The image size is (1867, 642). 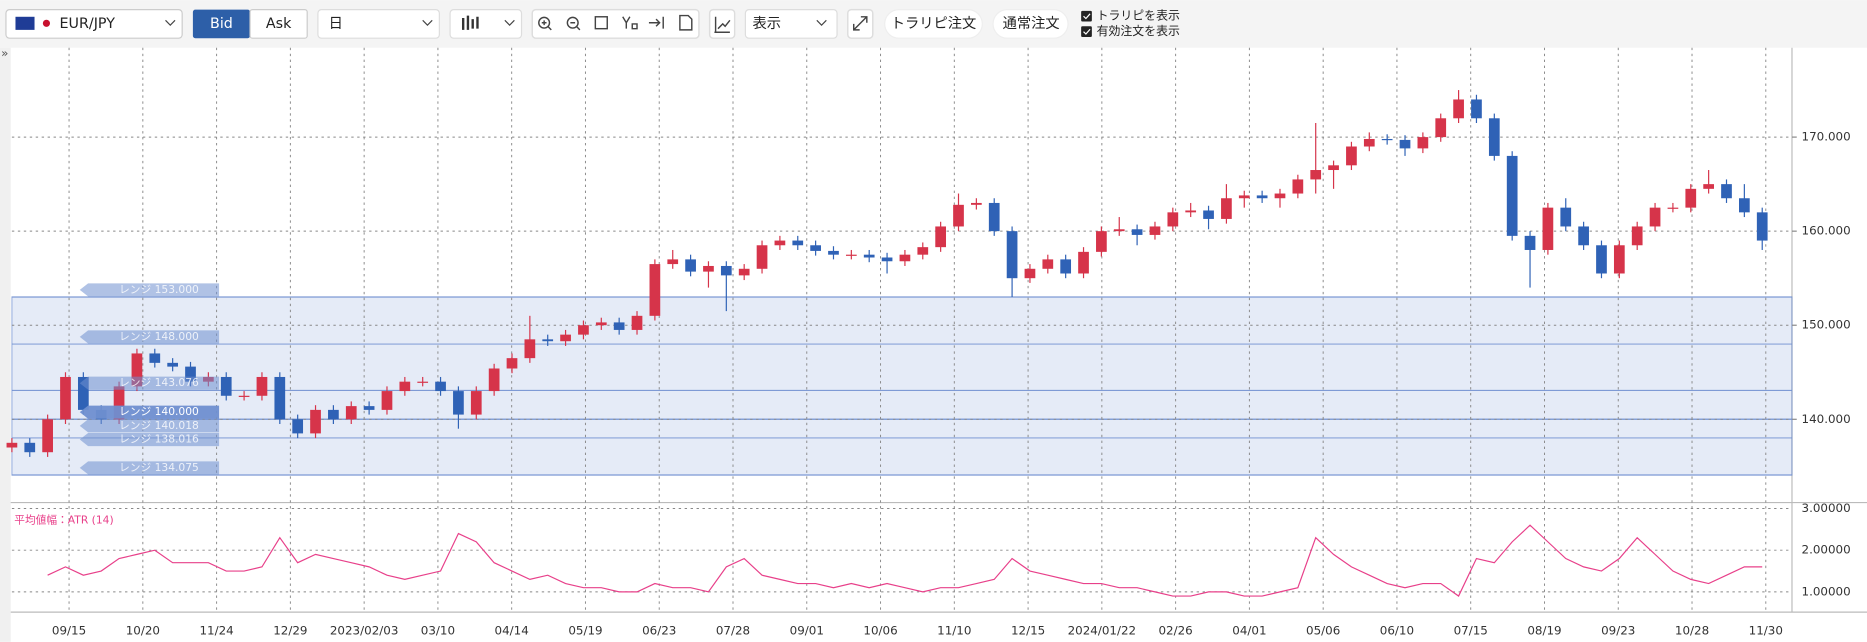 What do you see at coordinates (63, 519) in the screenshot?
I see `indicator-label: 平均値幅：ATR (14)` at bounding box center [63, 519].